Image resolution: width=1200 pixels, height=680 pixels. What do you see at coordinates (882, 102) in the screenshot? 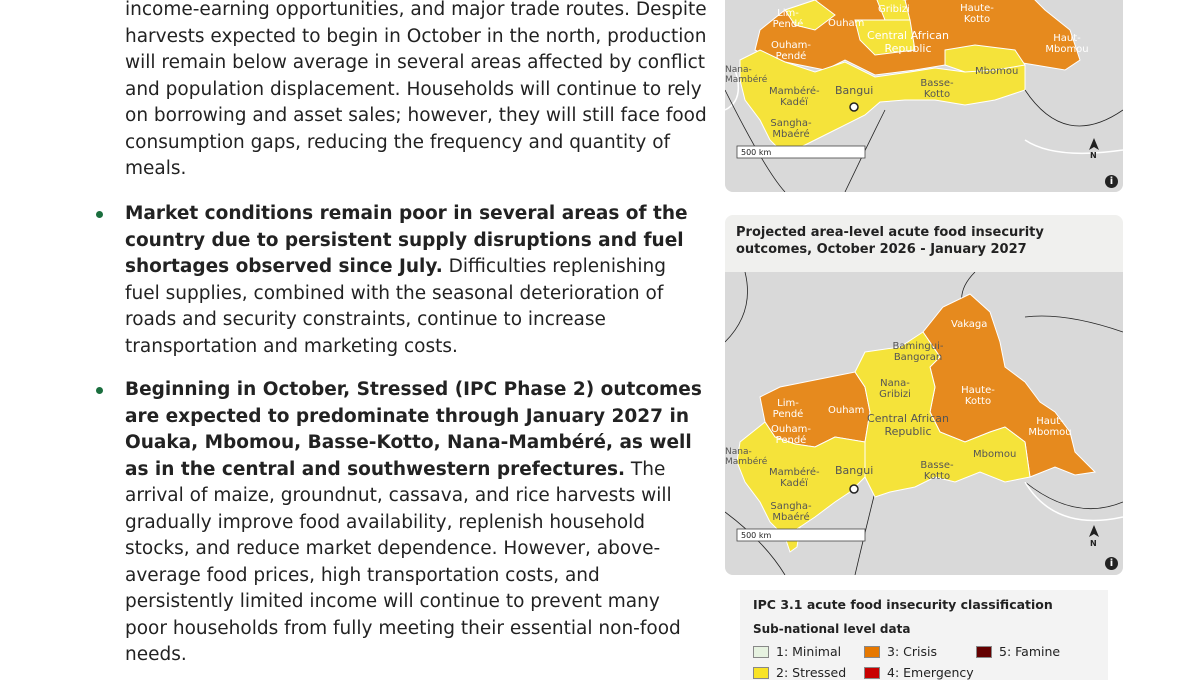
I see `map1-stressed-region` at bounding box center [882, 102].